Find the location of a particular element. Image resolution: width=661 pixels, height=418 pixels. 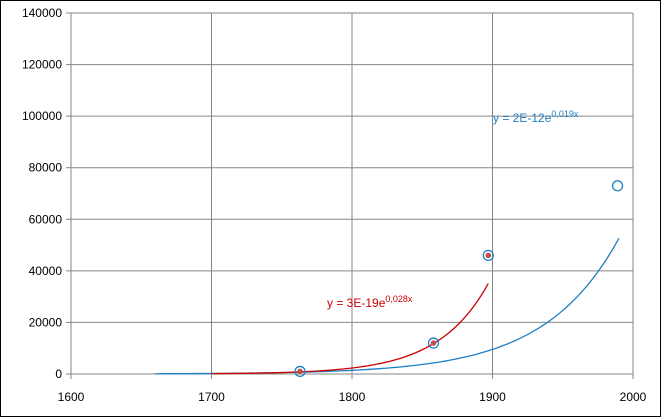

y-tick-label: 0 is located at coordinates (58, 374).